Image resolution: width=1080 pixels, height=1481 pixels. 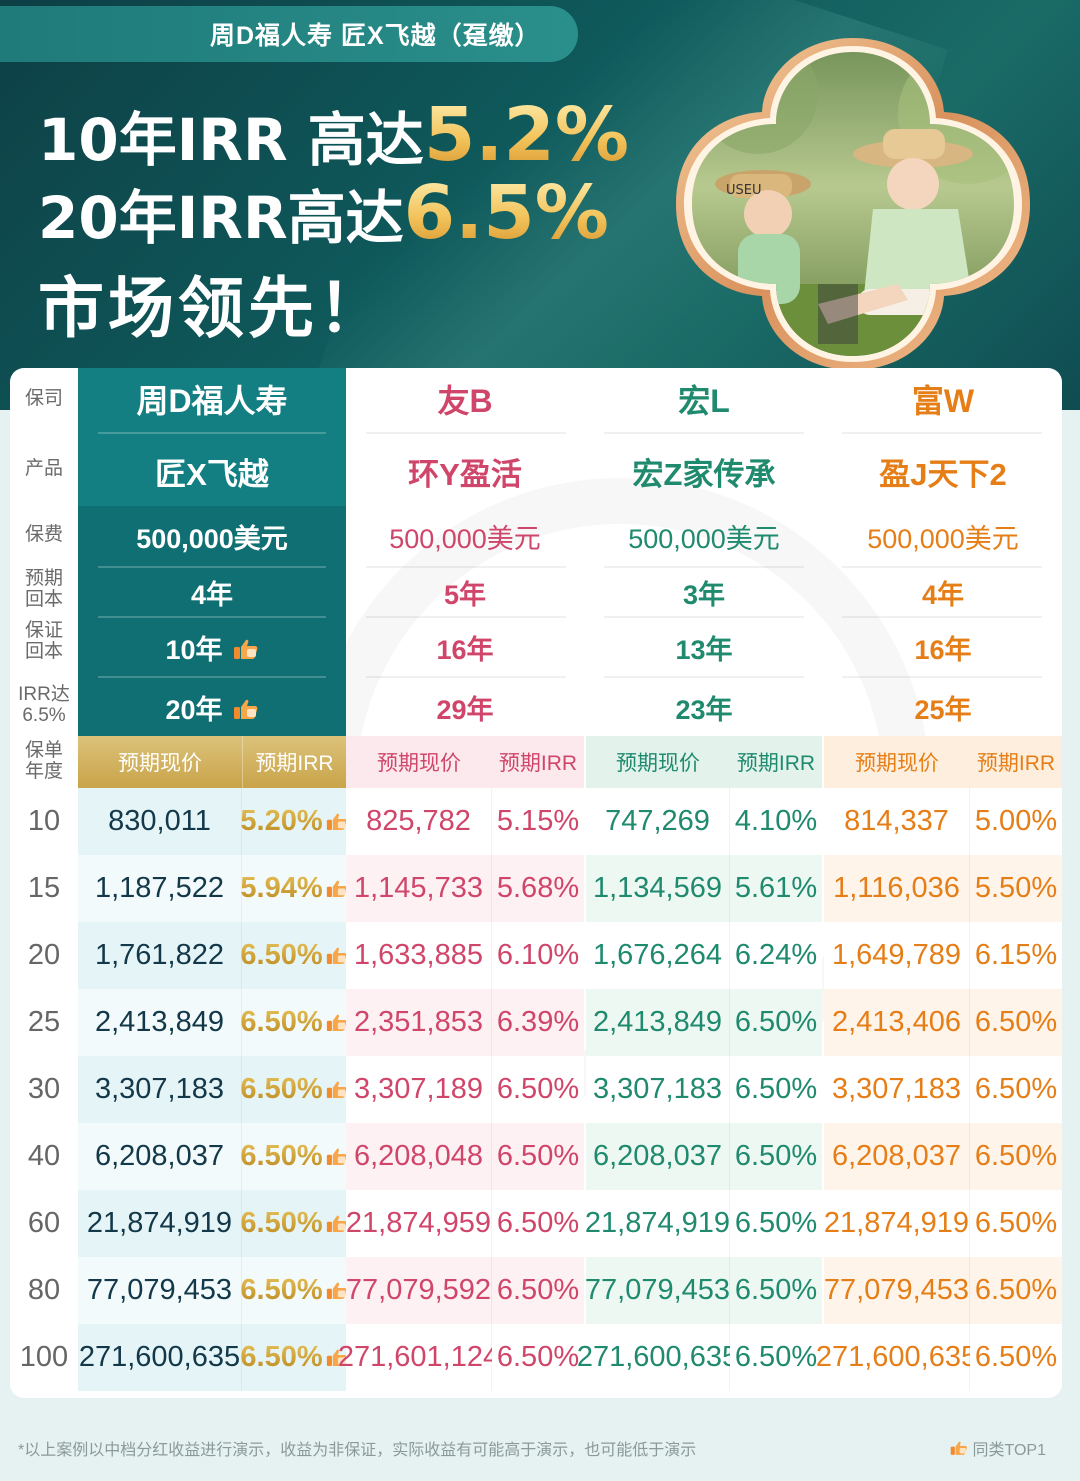 What do you see at coordinates (704, 709) in the screenshot?
I see `irr-reach-value: 23年` at bounding box center [704, 709].